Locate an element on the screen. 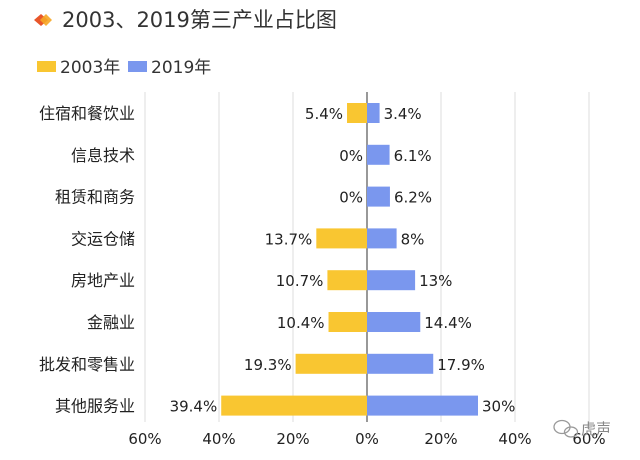 The height and width of the screenshot is (460, 640). category-label: 住宿和餐饮业 is located at coordinates (87, 113).